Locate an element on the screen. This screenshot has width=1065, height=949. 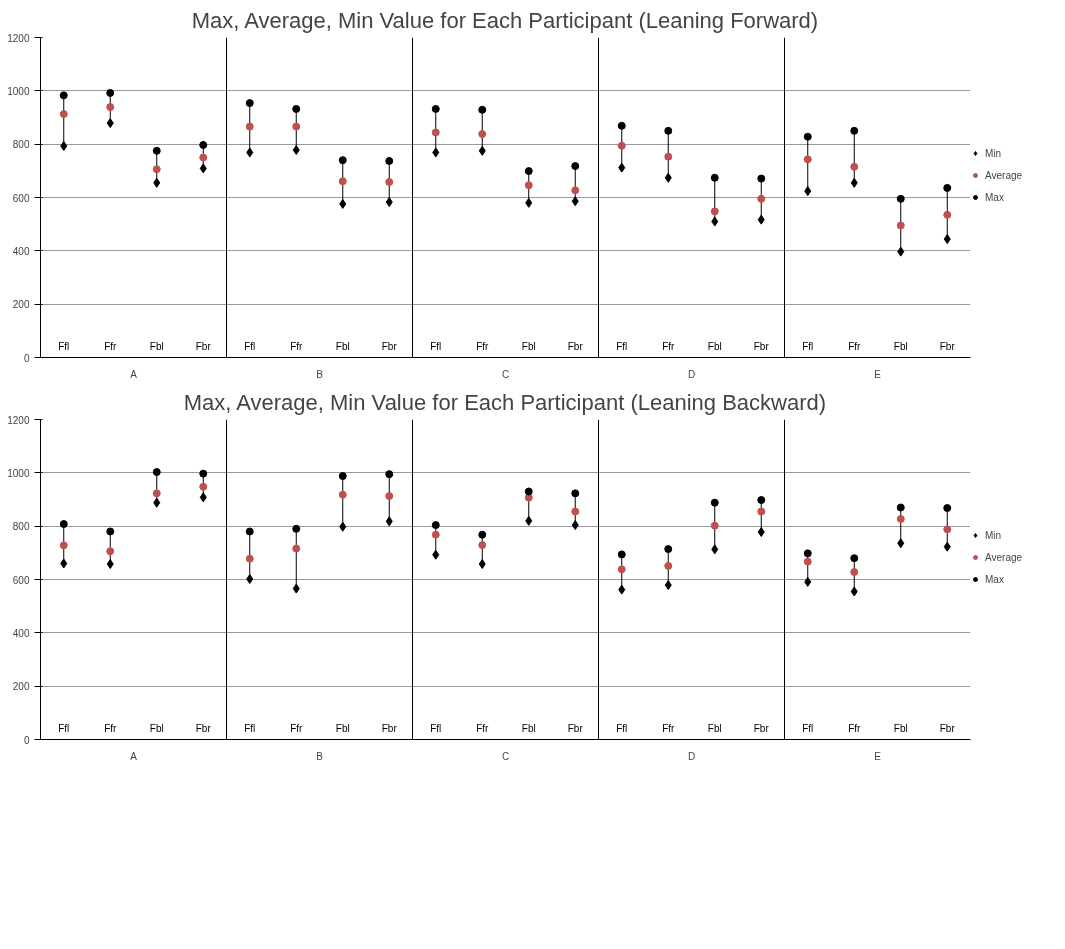
text: A is located at coordinates (134, 756).